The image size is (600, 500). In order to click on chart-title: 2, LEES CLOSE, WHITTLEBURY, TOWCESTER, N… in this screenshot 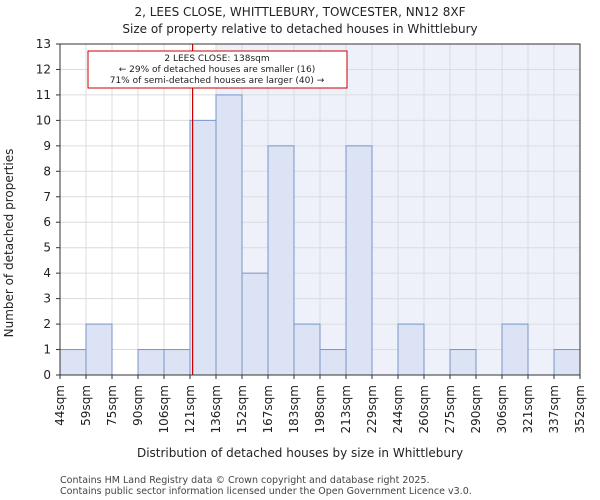, I will do `click(299, 20)`.